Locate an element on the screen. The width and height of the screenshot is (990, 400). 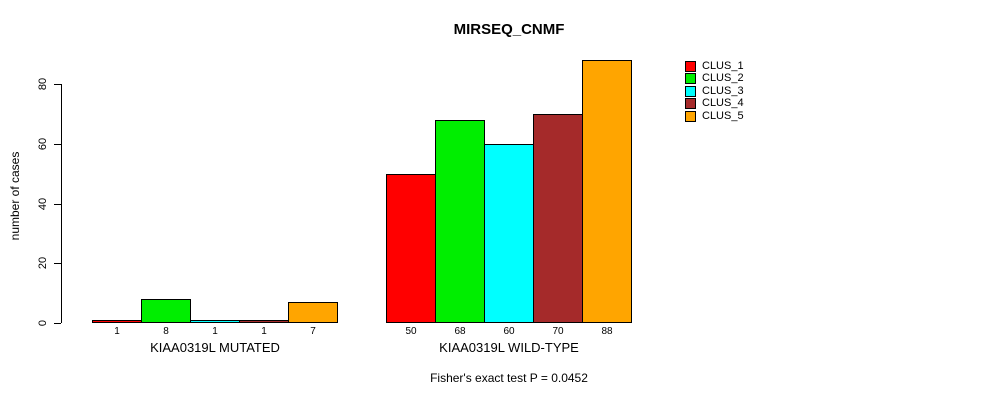
legend: CLUS_1 CLUS_2 CLUS_3 CLUS_4 CLUS_5 is located at coordinates (714, 91).